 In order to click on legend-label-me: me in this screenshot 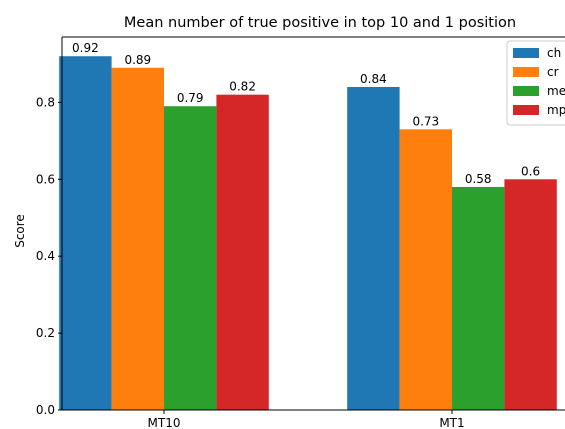, I will do `click(556, 91)`.